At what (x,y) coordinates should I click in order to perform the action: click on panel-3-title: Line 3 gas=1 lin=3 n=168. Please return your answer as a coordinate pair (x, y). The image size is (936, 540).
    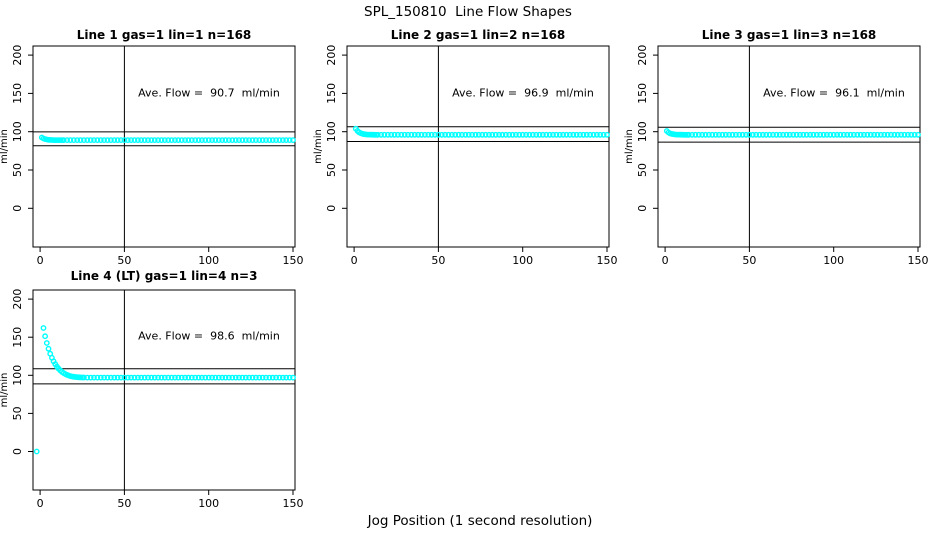
    Looking at the image, I should click on (789, 35).